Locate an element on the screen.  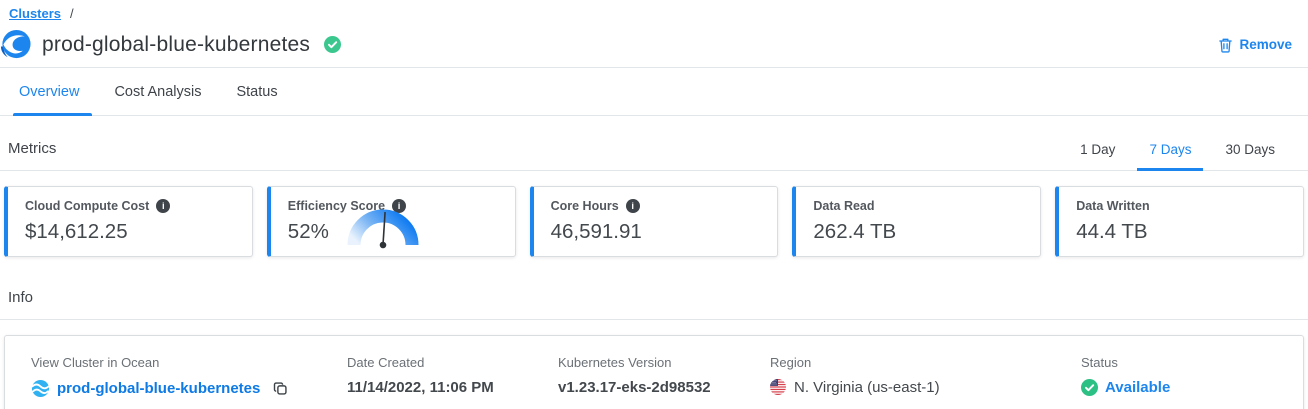
page-header: prod-global-blue-kubernetes Remove is located at coordinates (654, 45).